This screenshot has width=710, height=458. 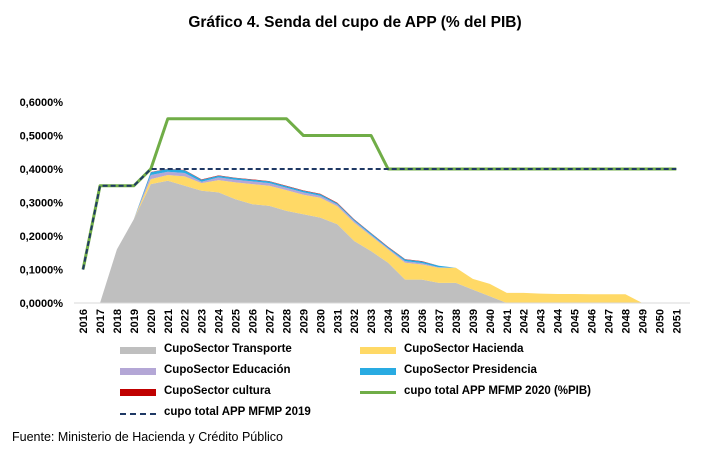 I want to click on x-tick-label: 2024, so click(x=220, y=320).